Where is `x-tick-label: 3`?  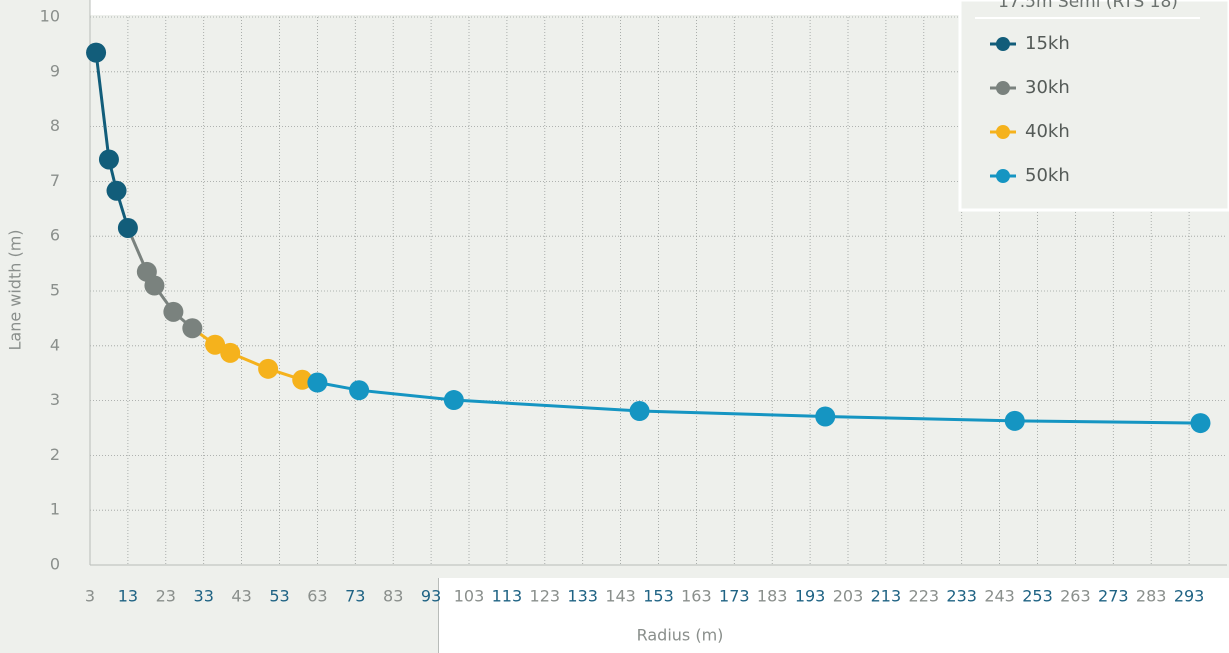
x-tick-label: 3 is located at coordinates (90, 596).